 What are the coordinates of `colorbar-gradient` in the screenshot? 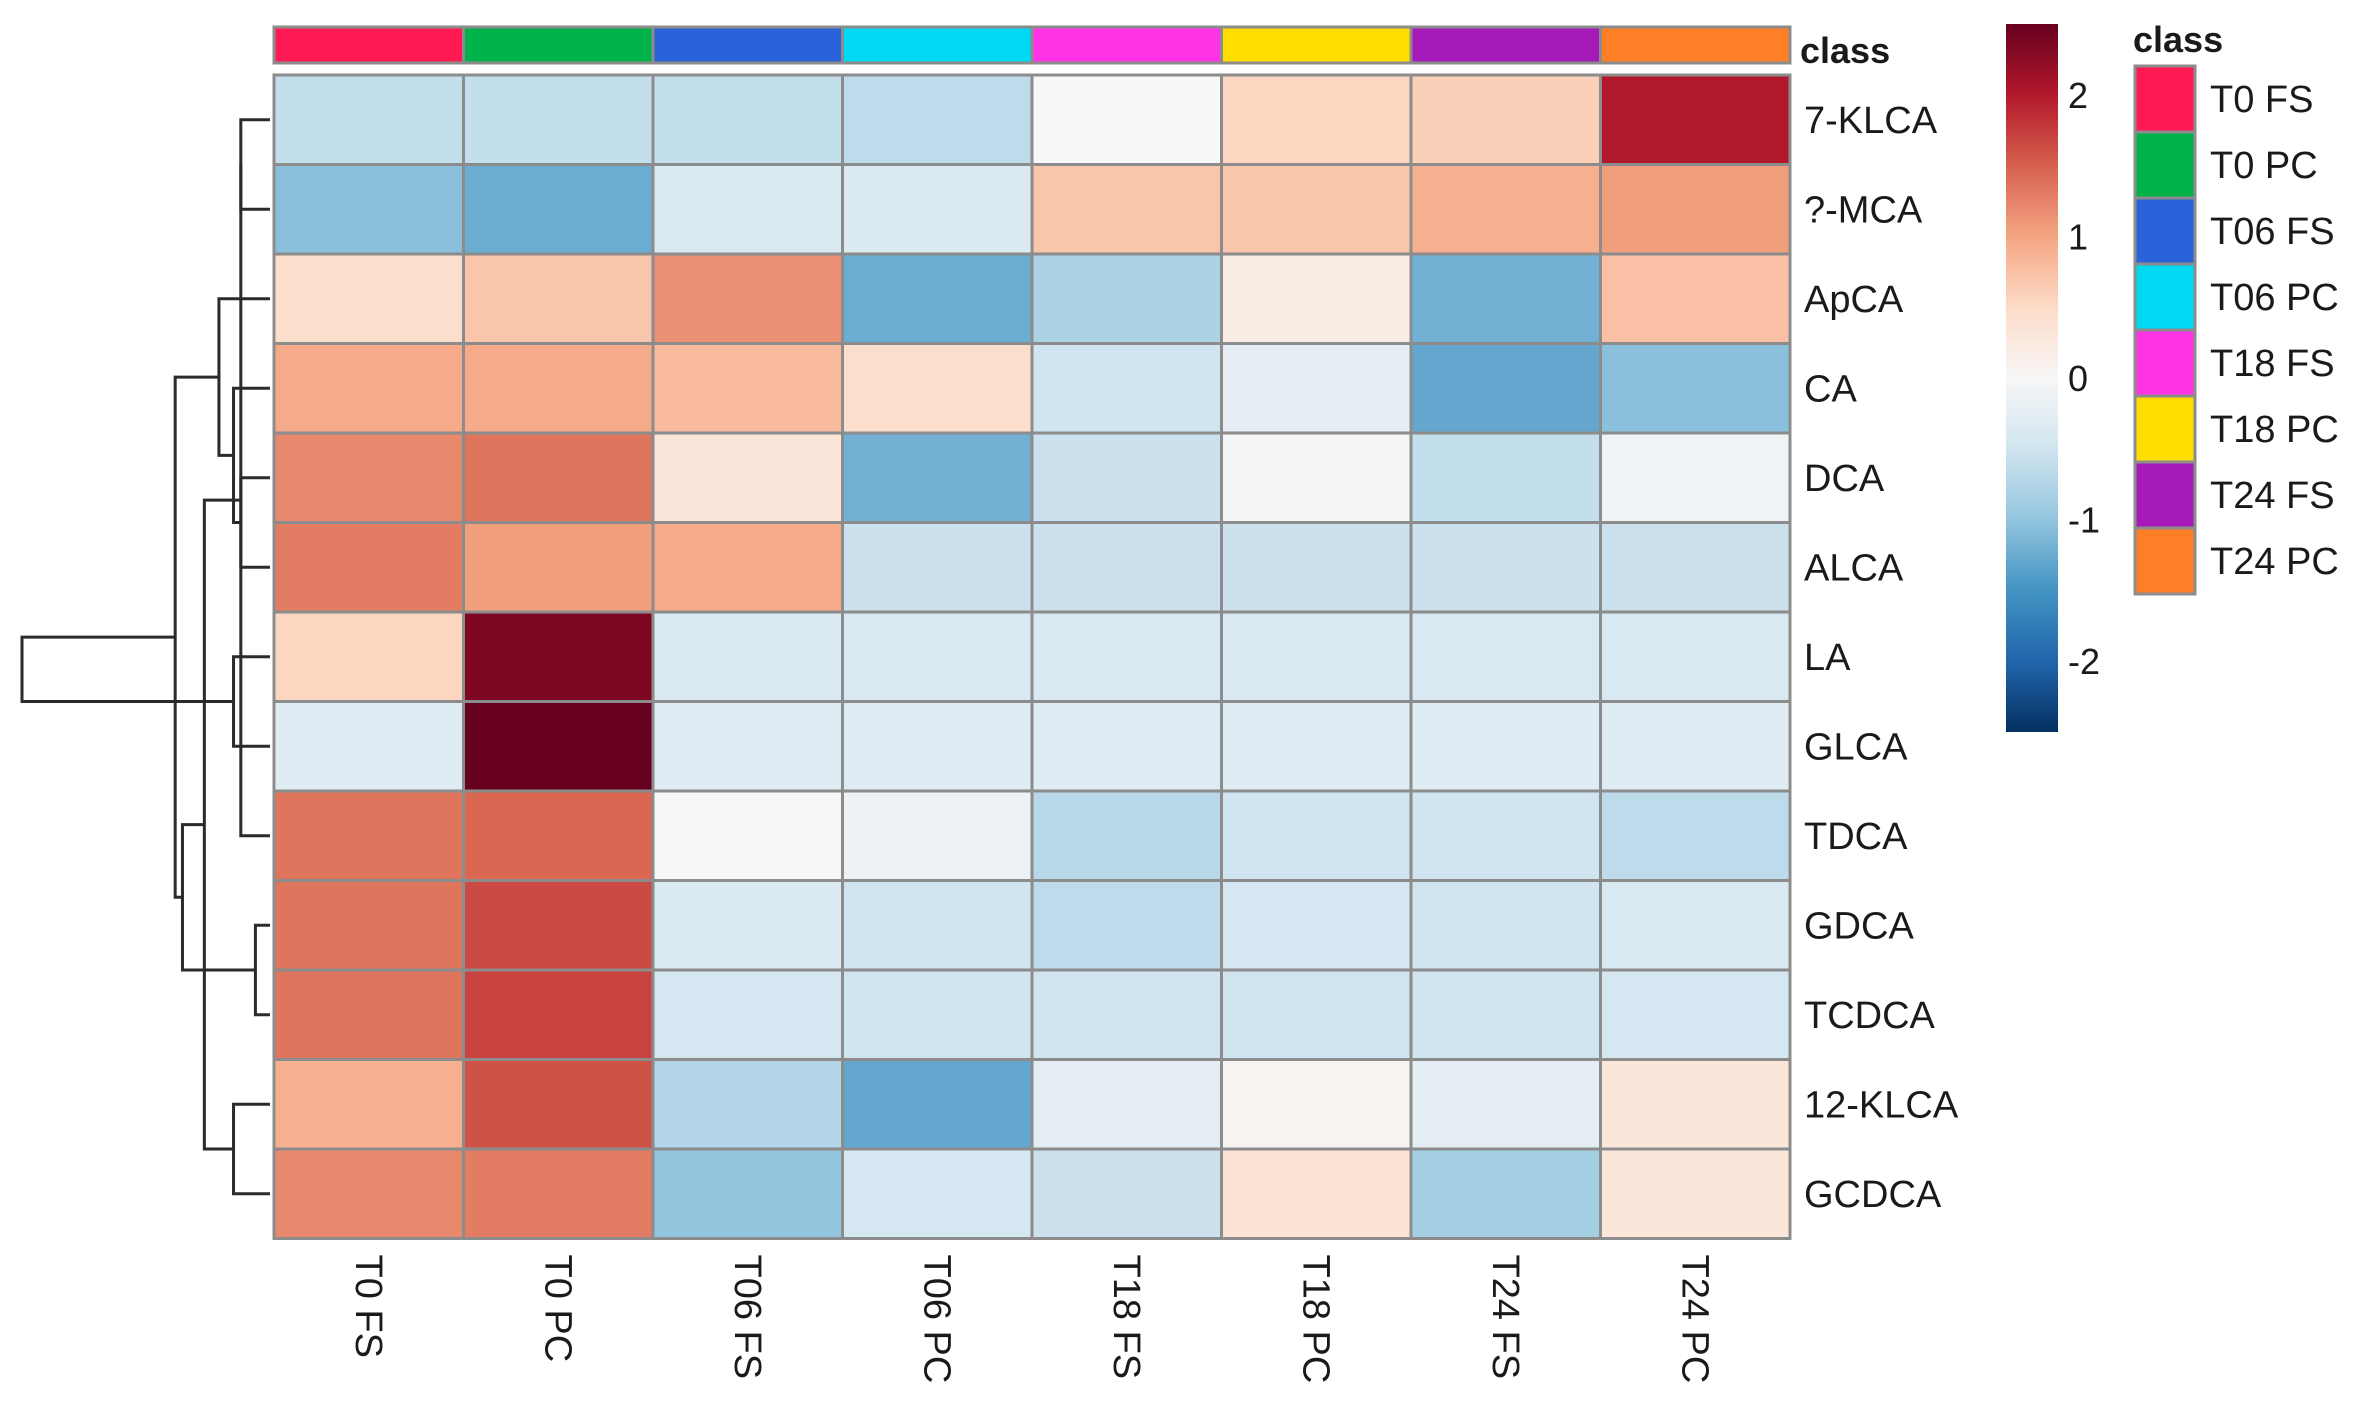 It's located at (2032, 378).